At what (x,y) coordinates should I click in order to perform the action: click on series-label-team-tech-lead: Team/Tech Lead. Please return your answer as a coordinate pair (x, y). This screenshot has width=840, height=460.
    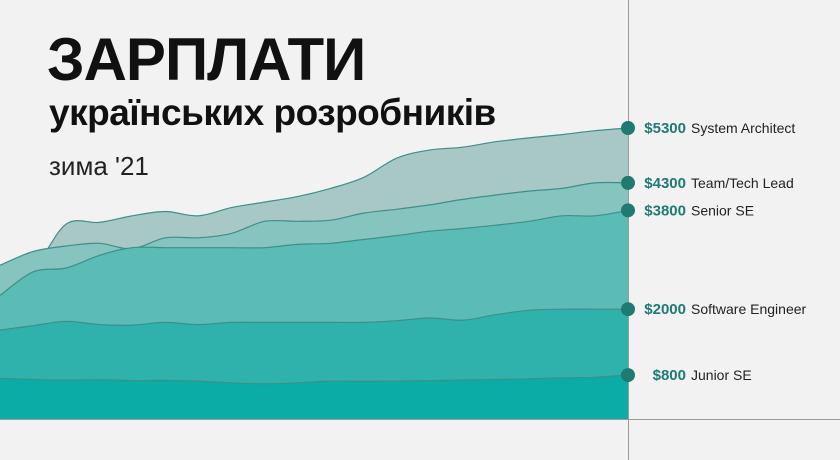
    Looking at the image, I should click on (742, 183).